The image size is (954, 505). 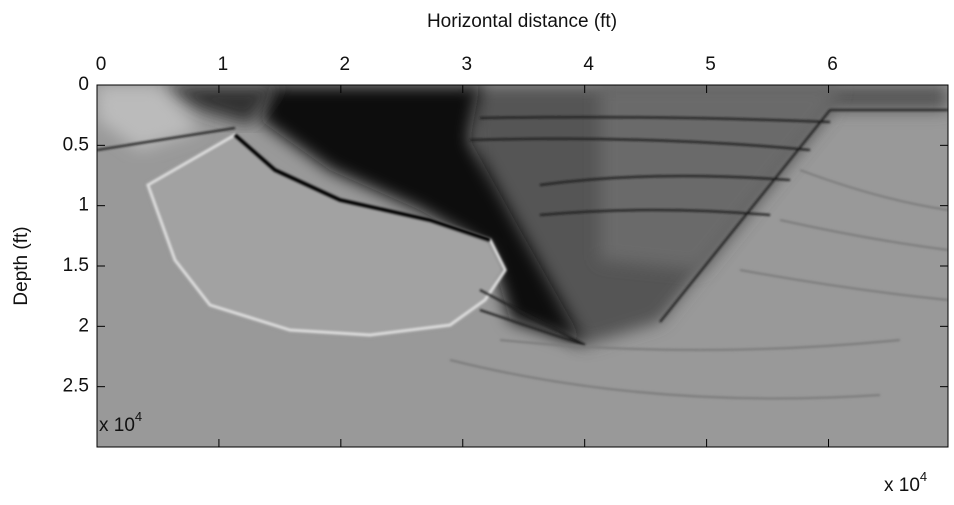 I want to click on y-tick-label: 0.5, so click(x=76, y=144).